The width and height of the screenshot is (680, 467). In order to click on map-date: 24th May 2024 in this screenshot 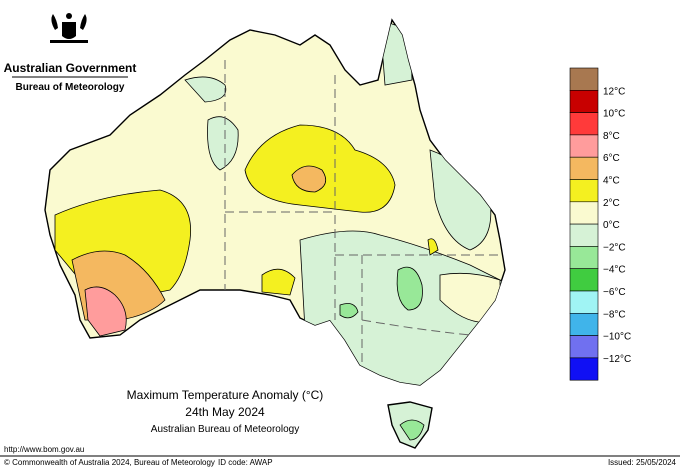, I will do `click(225, 412)`.